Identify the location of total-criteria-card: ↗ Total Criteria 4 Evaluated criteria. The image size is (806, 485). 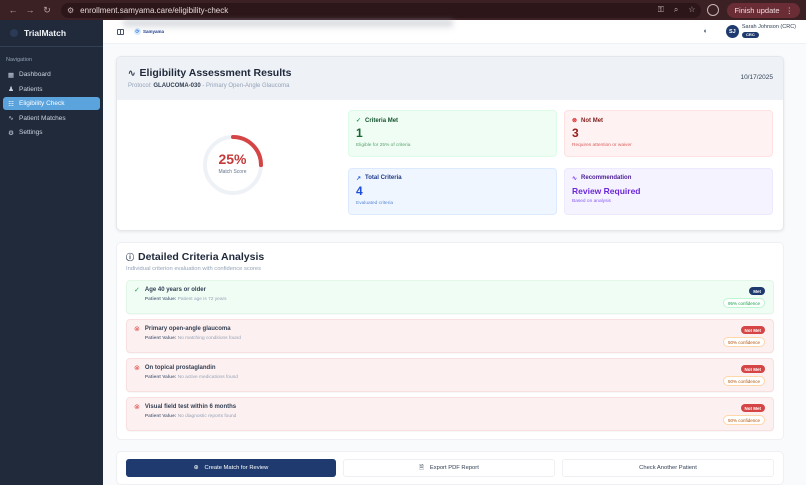
(452, 191).